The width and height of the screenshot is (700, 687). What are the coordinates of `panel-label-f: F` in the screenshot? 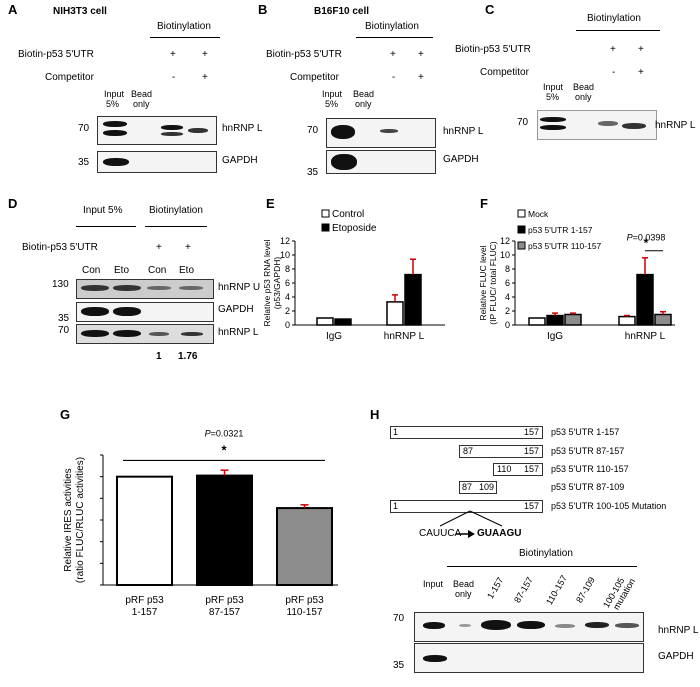 It's located at (484, 203).